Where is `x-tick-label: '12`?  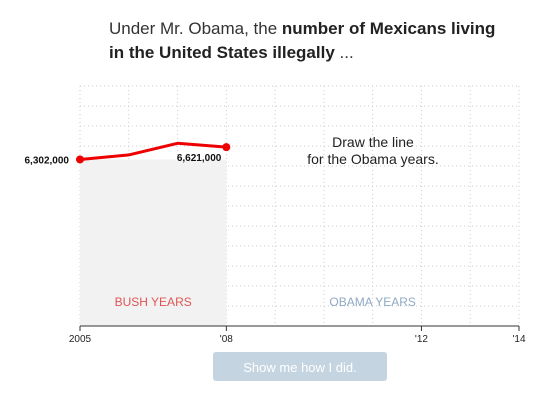
x-tick-label: '12 is located at coordinates (421, 339).